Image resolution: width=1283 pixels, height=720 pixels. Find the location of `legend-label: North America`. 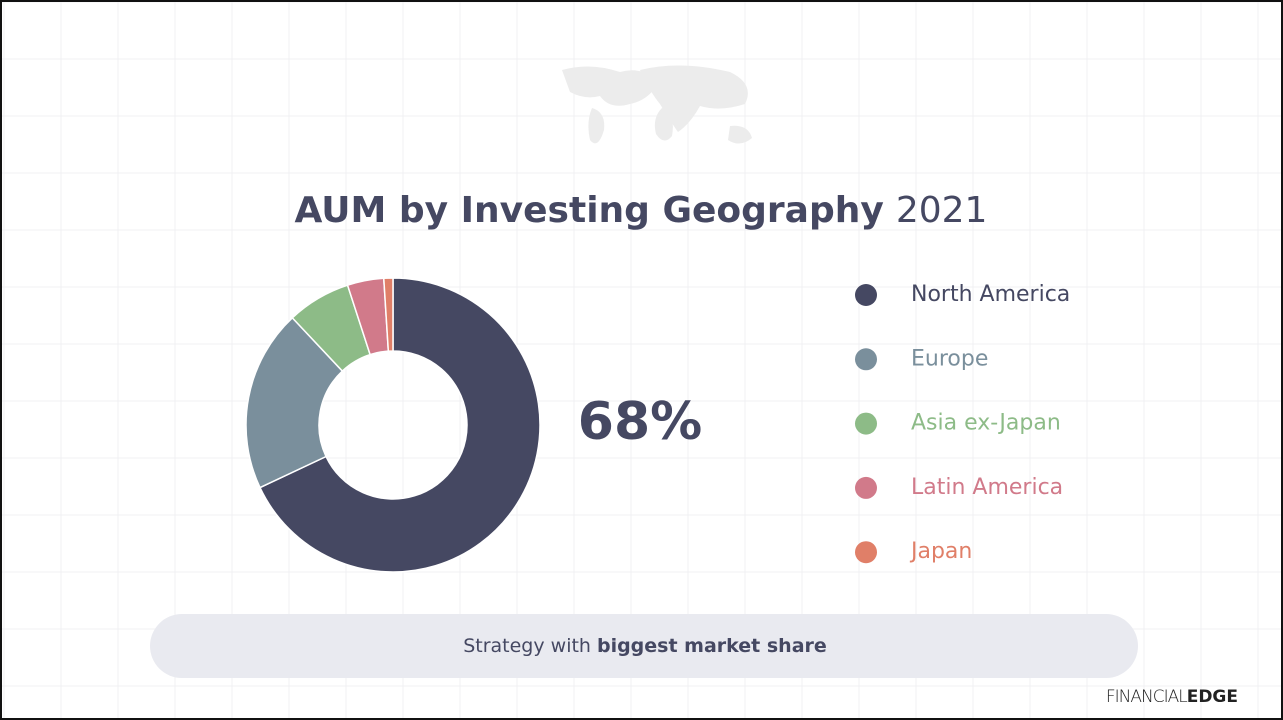

legend-label: North America is located at coordinates (990, 294).